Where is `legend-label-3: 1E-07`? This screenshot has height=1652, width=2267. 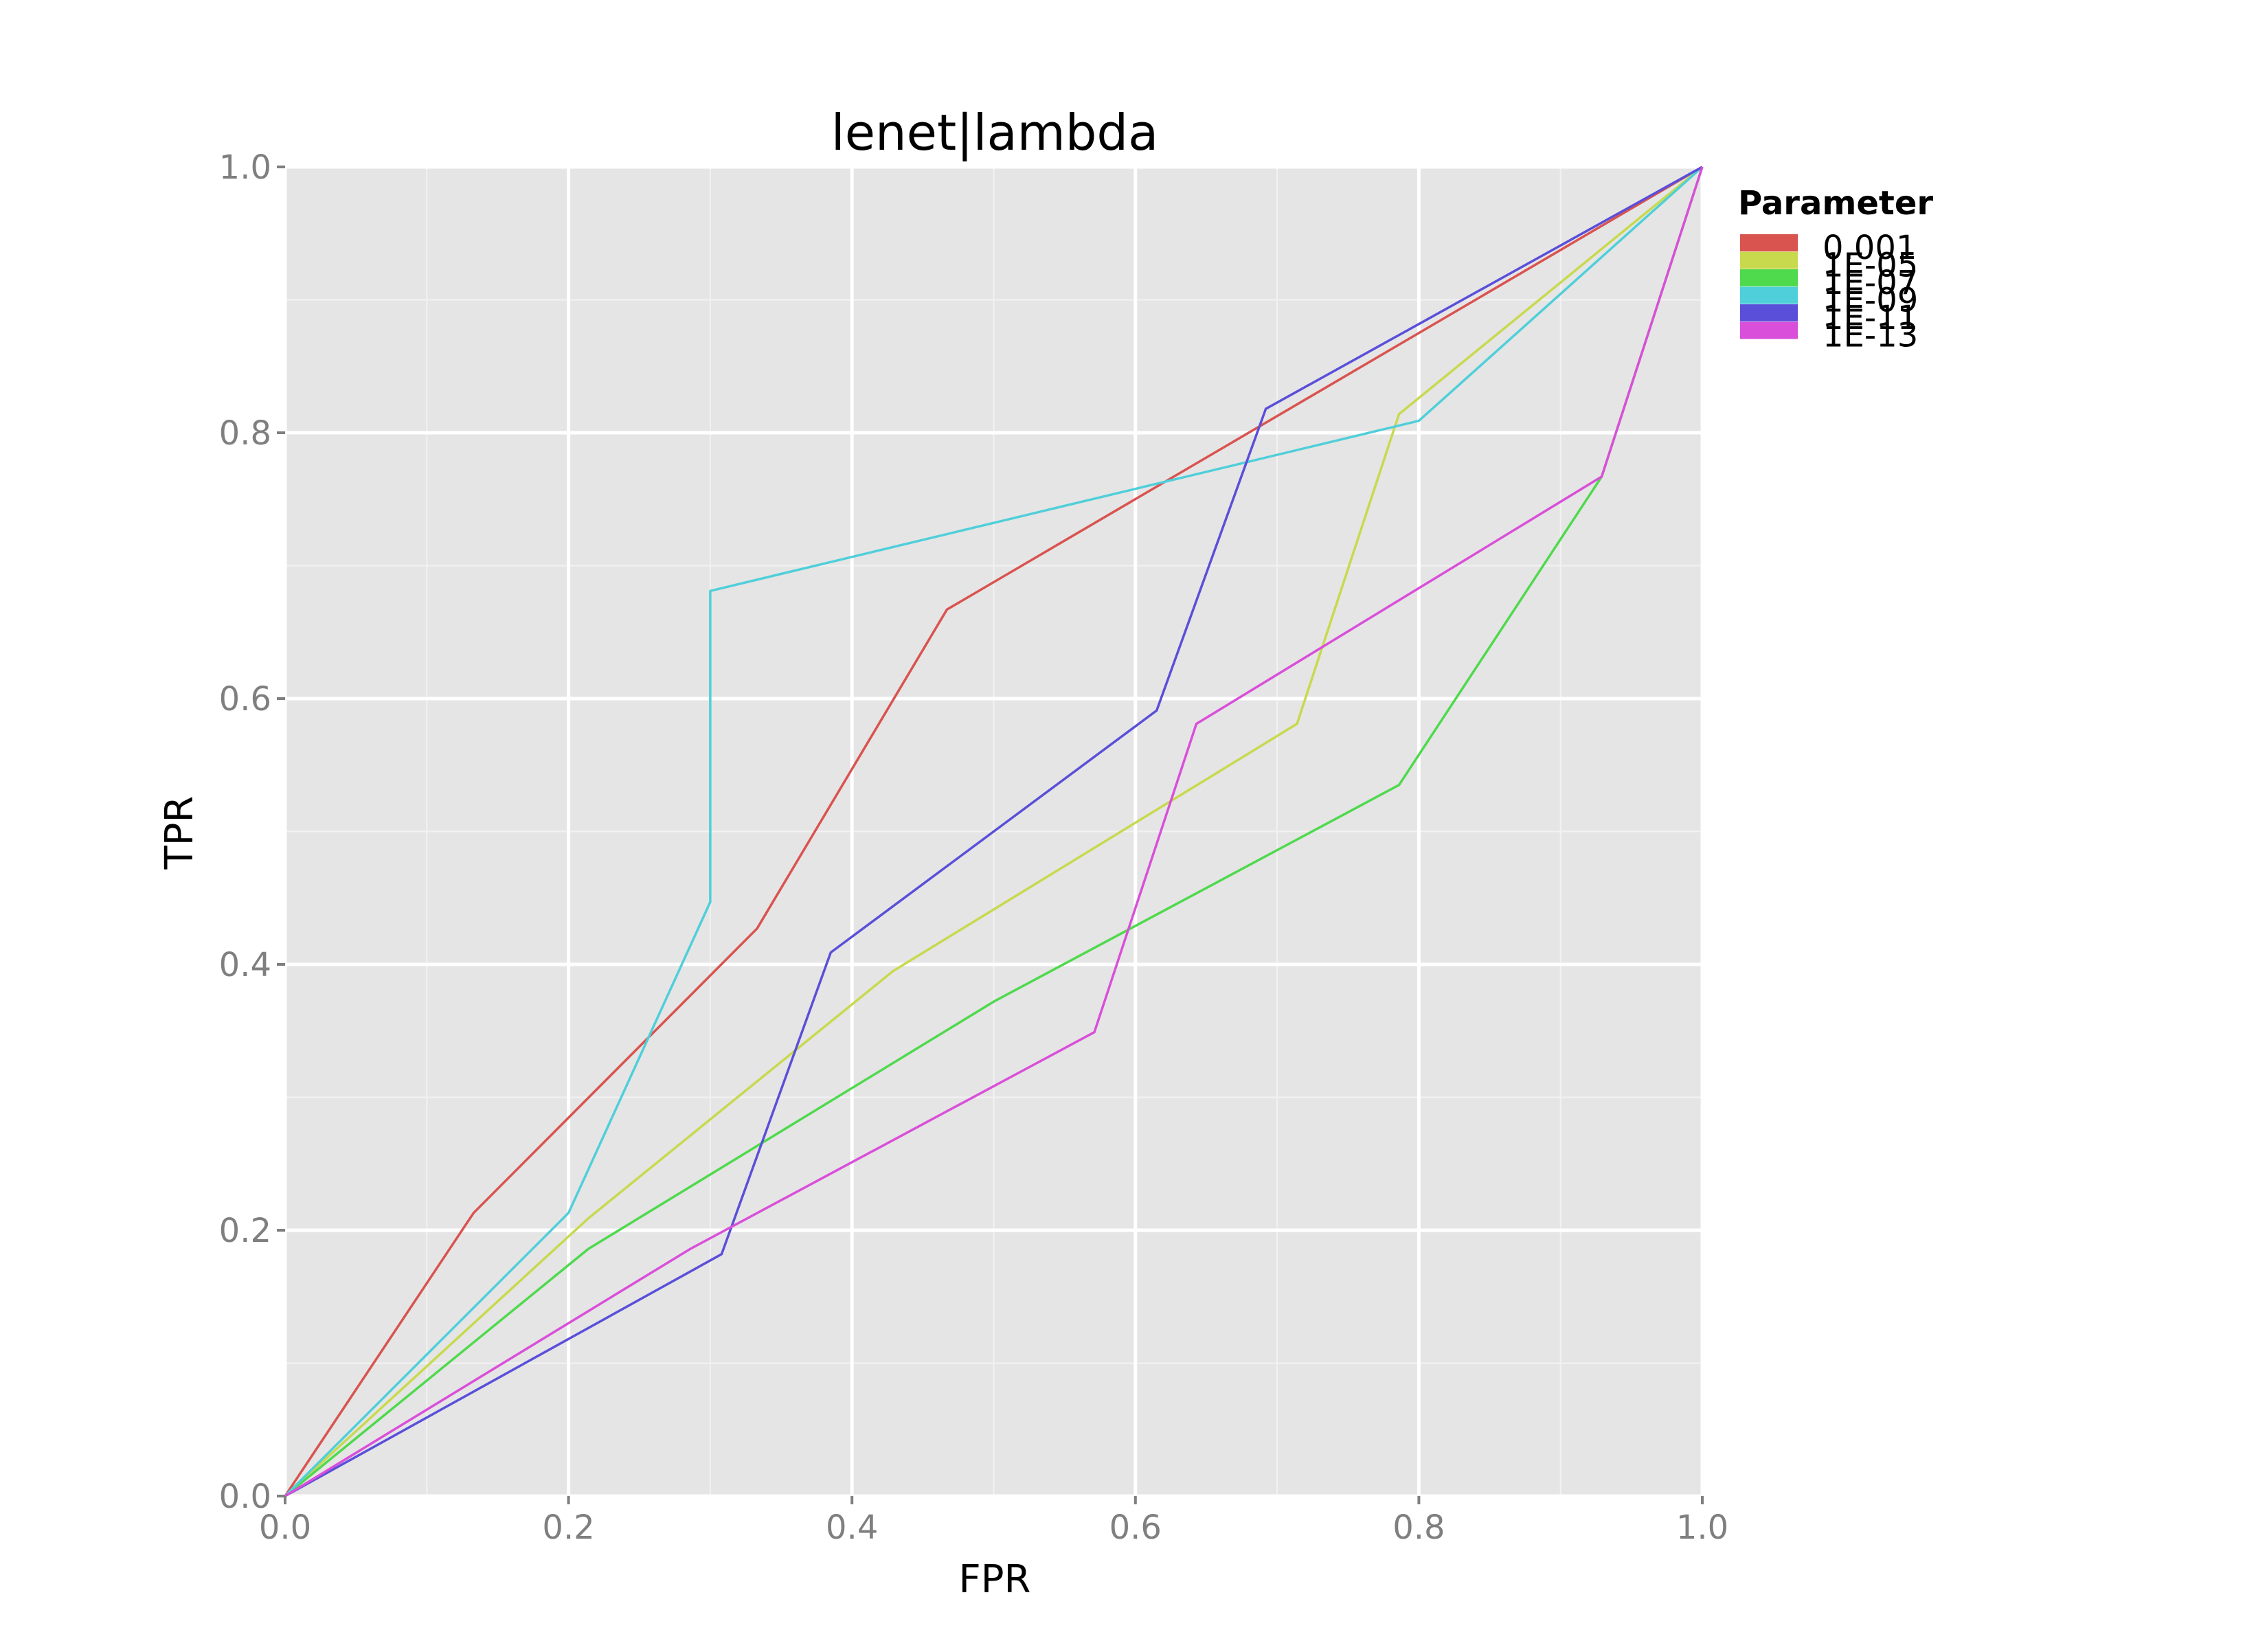 legend-label-3: 1E-07 is located at coordinates (1871, 283).